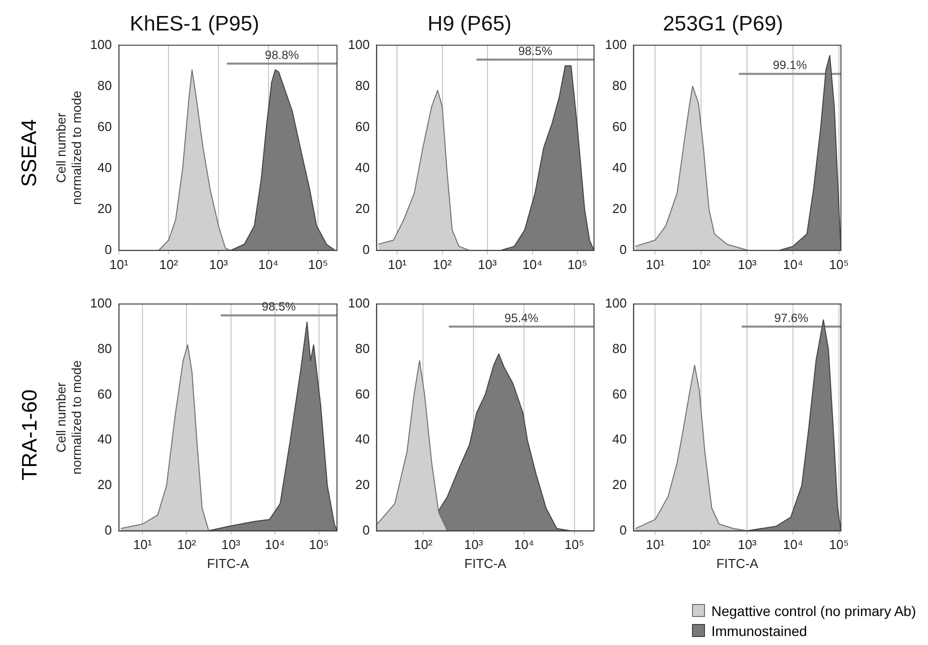 The height and width of the screenshot is (645, 928). What do you see at coordinates (790, 65) in the screenshot?
I see `annotation: 99.1%` at bounding box center [790, 65].